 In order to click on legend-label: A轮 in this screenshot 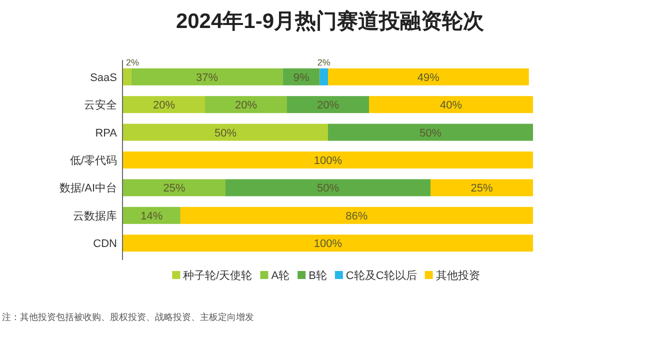, I will do `click(280, 276)`.